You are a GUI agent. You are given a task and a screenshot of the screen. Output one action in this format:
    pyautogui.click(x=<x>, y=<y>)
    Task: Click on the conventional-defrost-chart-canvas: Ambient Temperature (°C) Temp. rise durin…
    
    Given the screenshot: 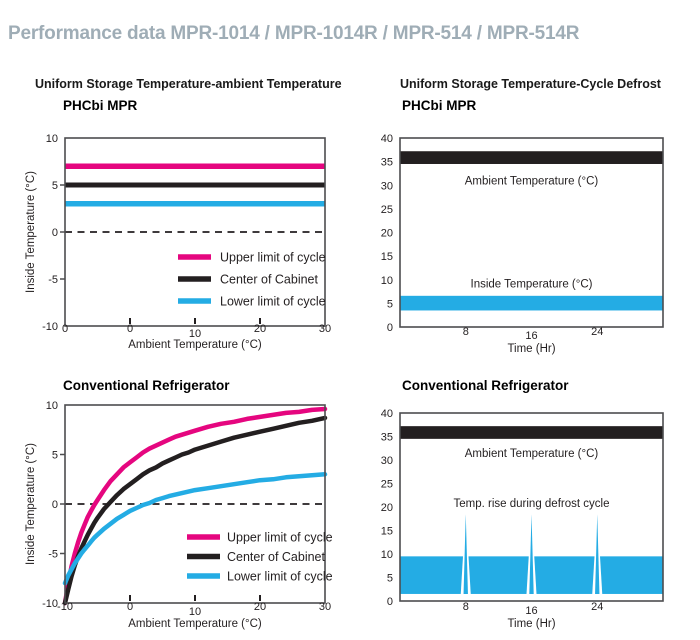 What is the action you would take?
    pyautogui.click(x=522, y=519)
    